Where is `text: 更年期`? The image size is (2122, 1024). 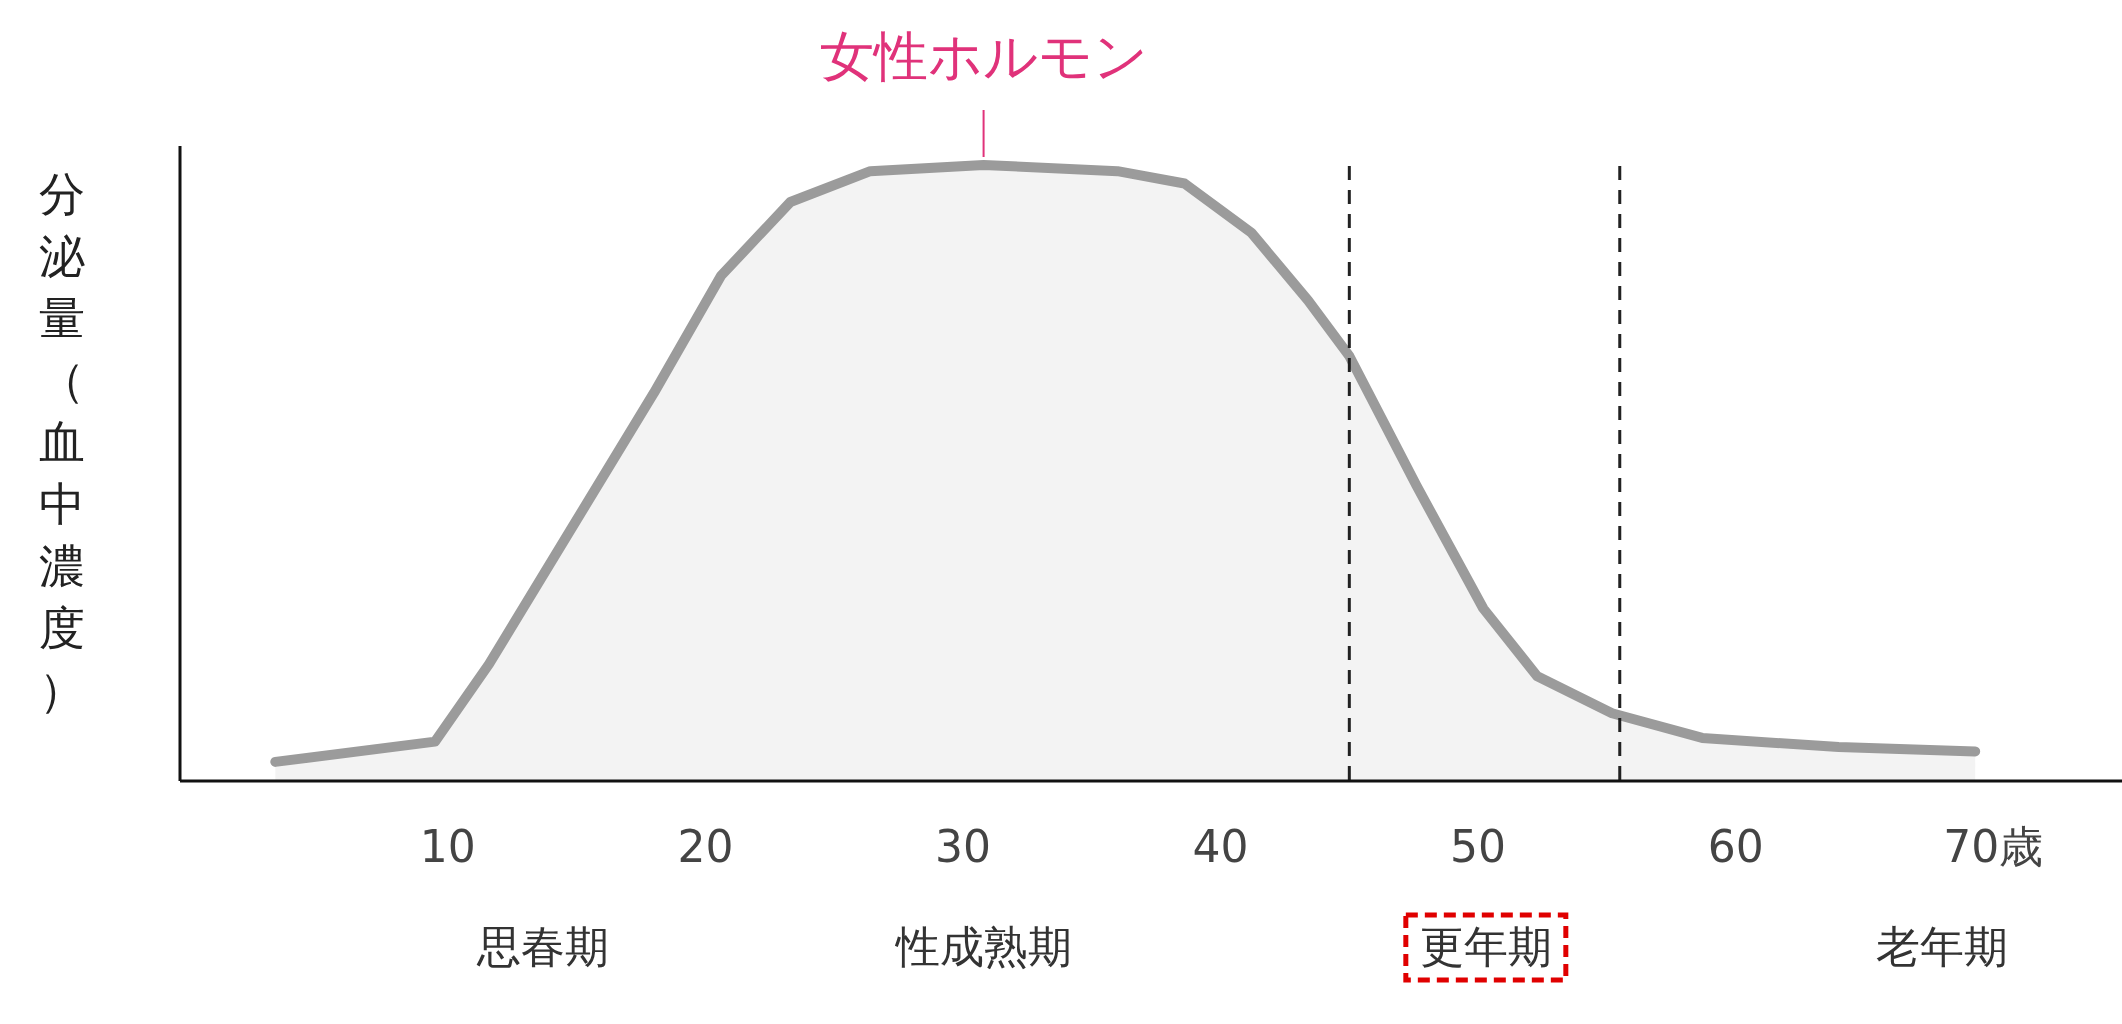
text: 更年期 is located at coordinates (1485, 946).